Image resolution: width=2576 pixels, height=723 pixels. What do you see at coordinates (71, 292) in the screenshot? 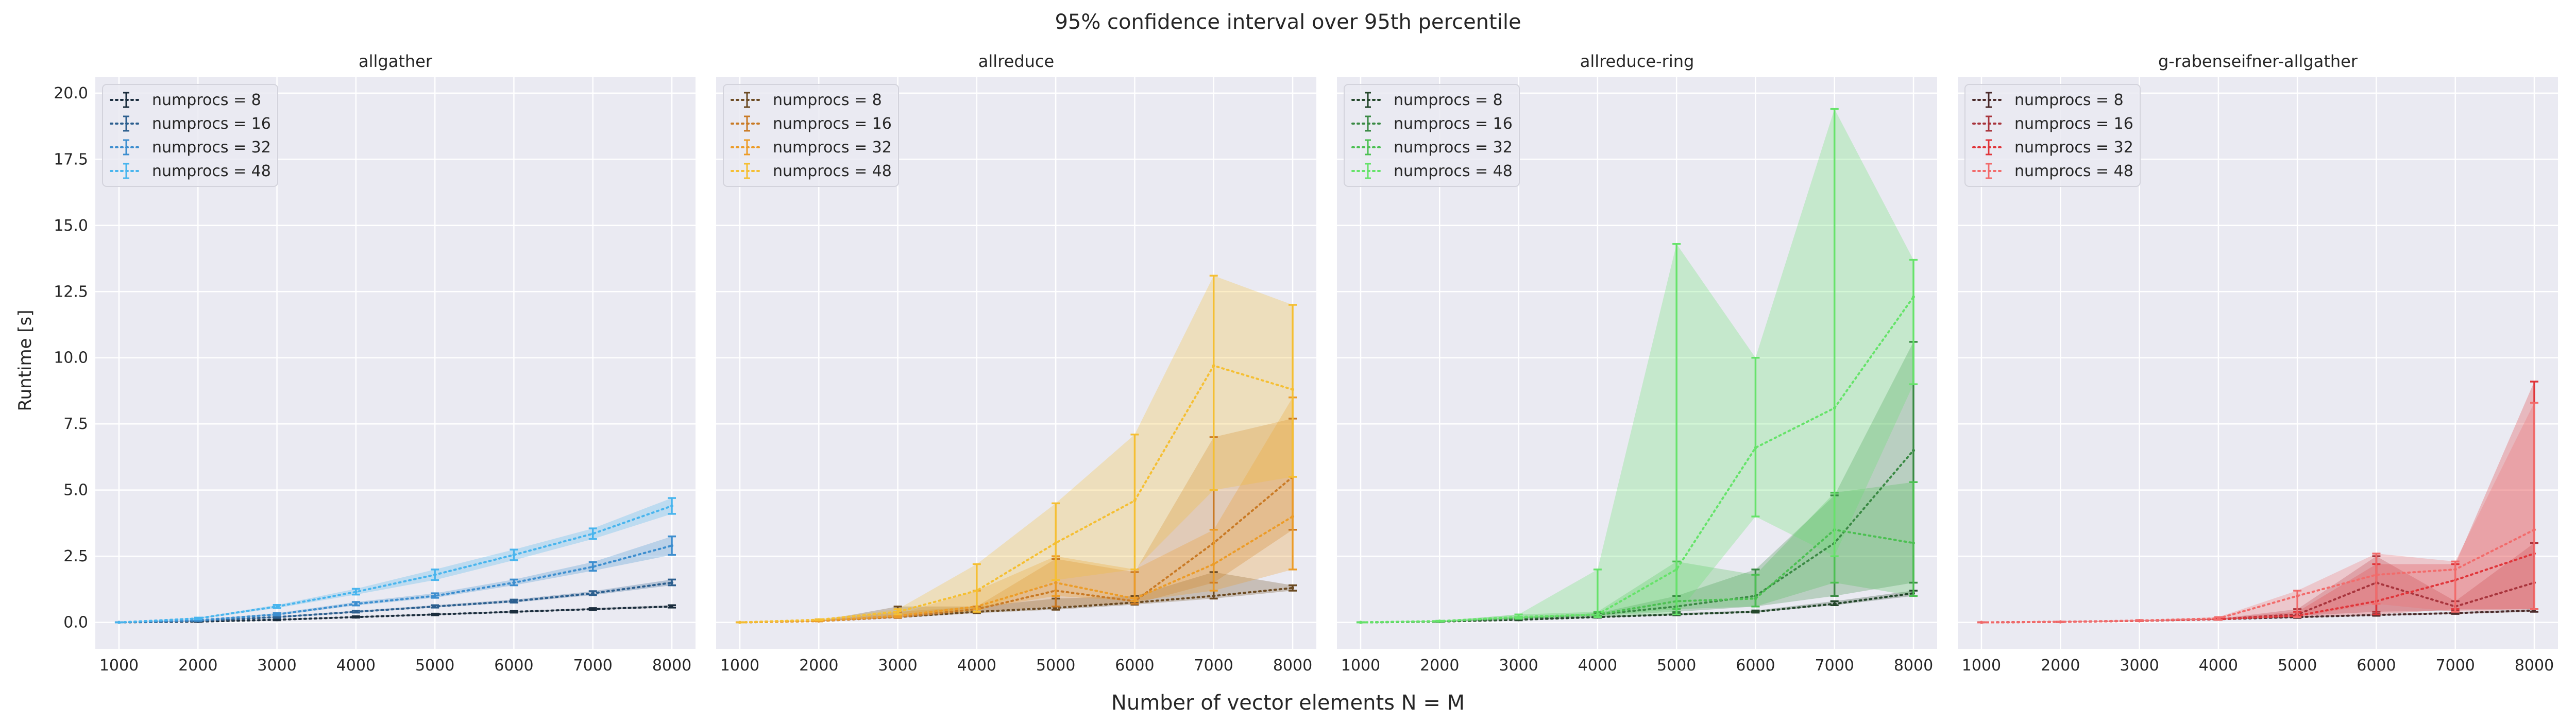
I see `y-tick-label: 12.5` at bounding box center [71, 292].